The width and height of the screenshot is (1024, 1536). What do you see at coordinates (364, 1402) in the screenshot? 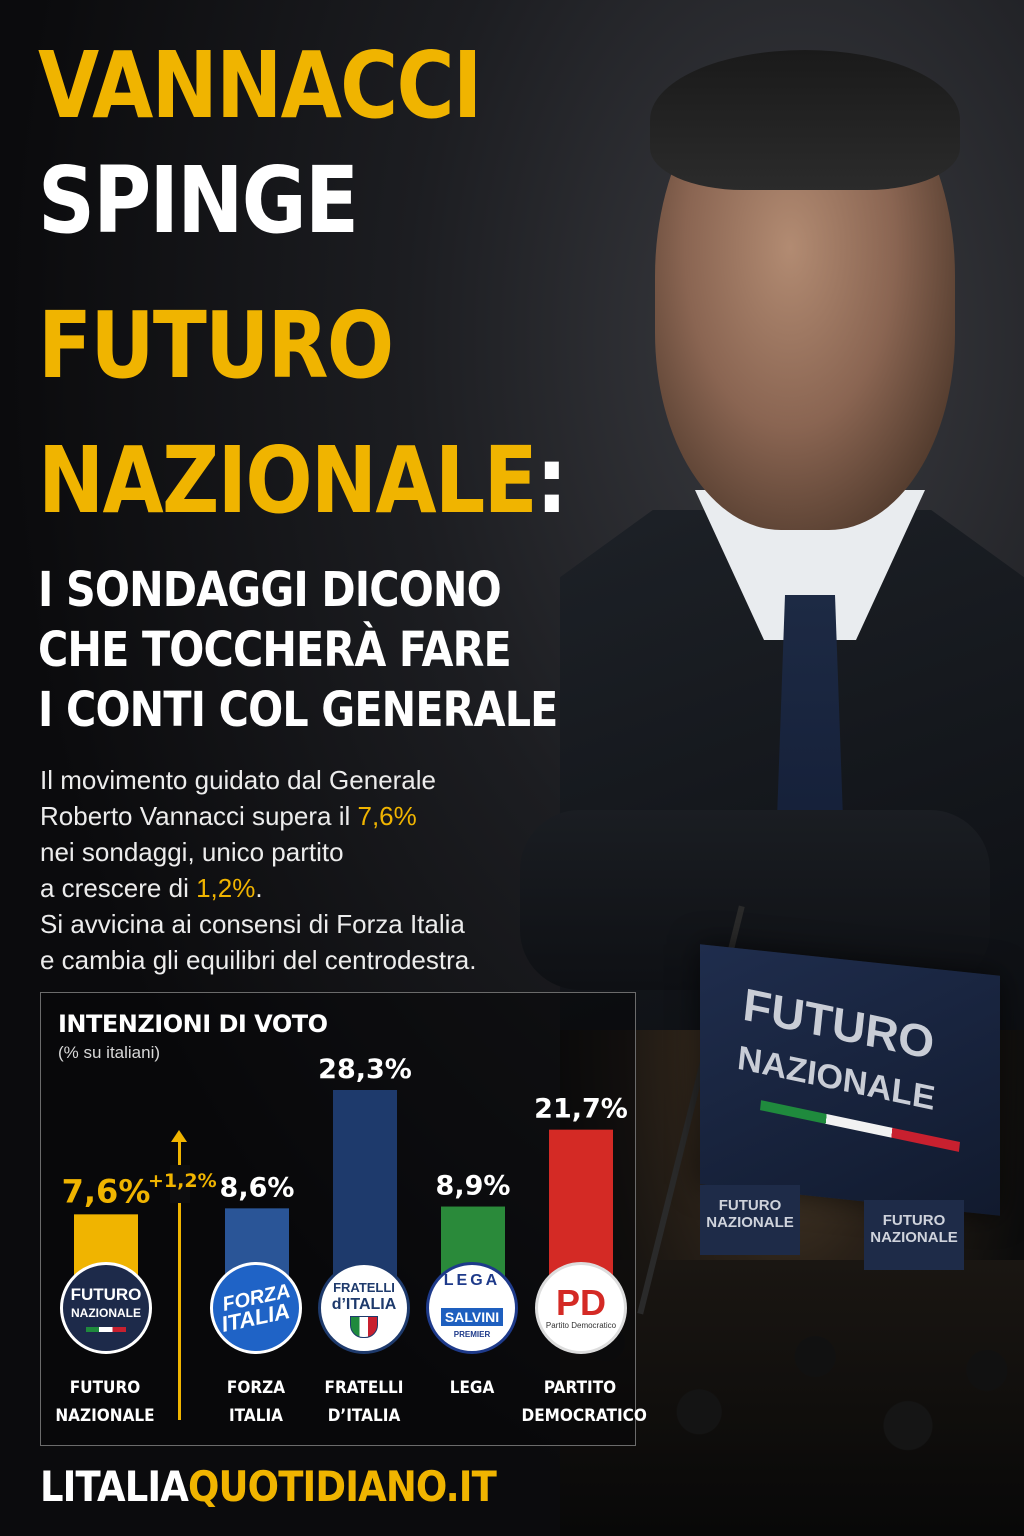
I see `category-label: FRATELLI D’ITALIA` at bounding box center [364, 1402].